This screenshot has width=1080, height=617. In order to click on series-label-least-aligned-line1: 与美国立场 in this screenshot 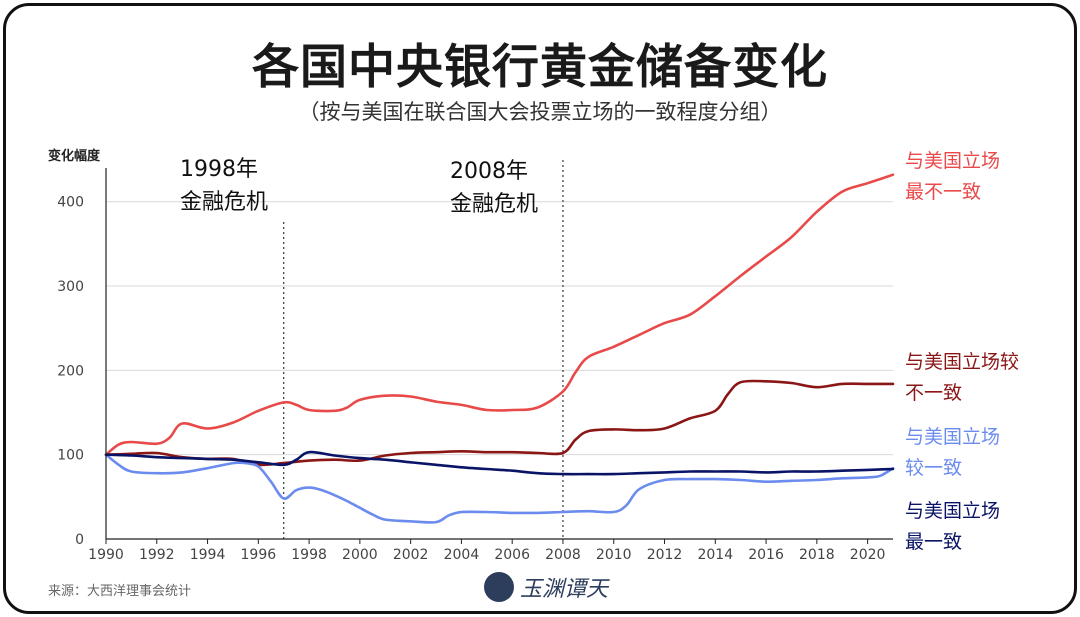, I will do `click(953, 161)`.